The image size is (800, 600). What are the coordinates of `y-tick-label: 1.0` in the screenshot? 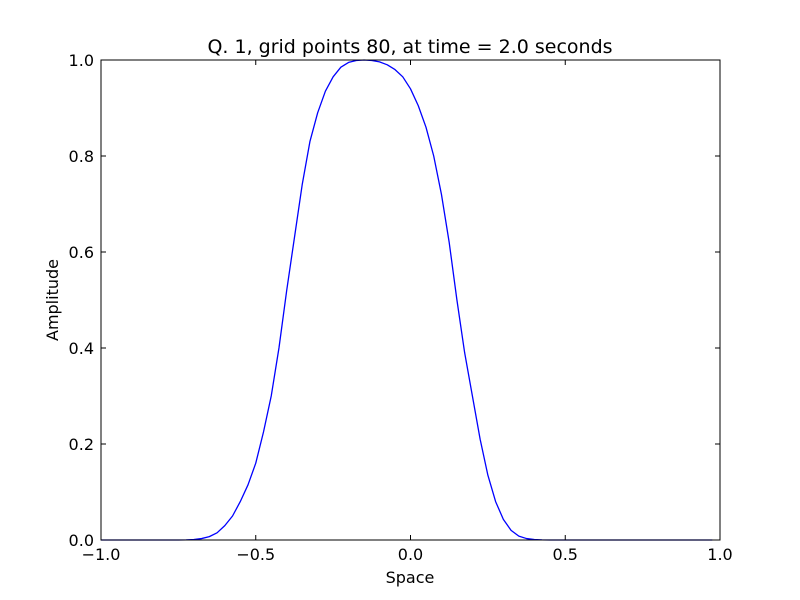 It's located at (81, 60).